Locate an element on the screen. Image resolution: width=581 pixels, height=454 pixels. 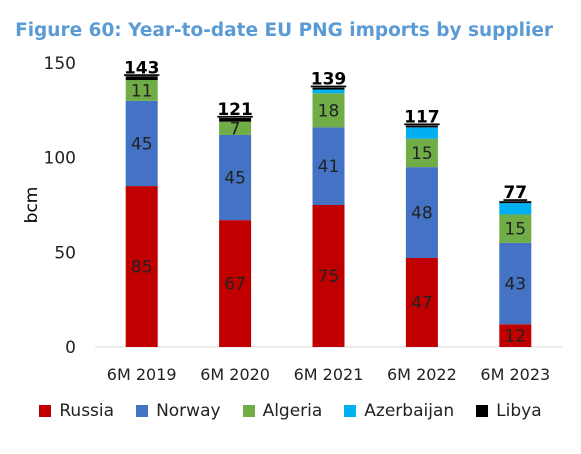
legend-item-libya: Libya is located at coordinates (509, 411).